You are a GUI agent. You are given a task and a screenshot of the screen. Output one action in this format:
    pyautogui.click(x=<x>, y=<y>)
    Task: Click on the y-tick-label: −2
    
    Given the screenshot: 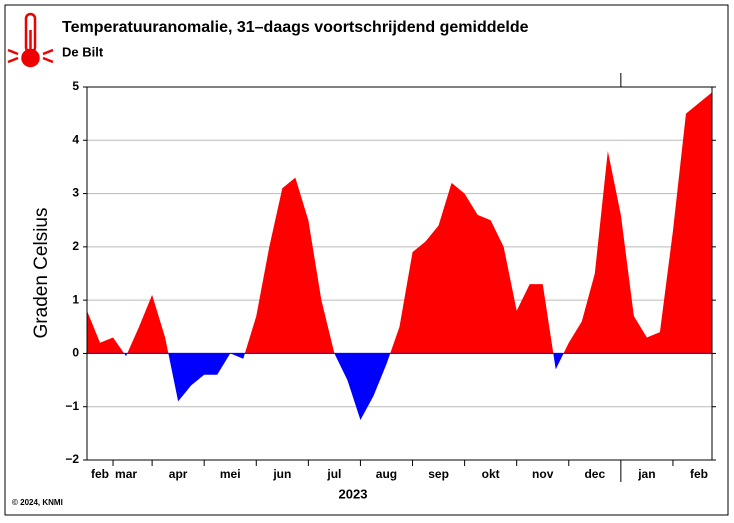 What is the action you would take?
    pyautogui.click(x=72, y=459)
    